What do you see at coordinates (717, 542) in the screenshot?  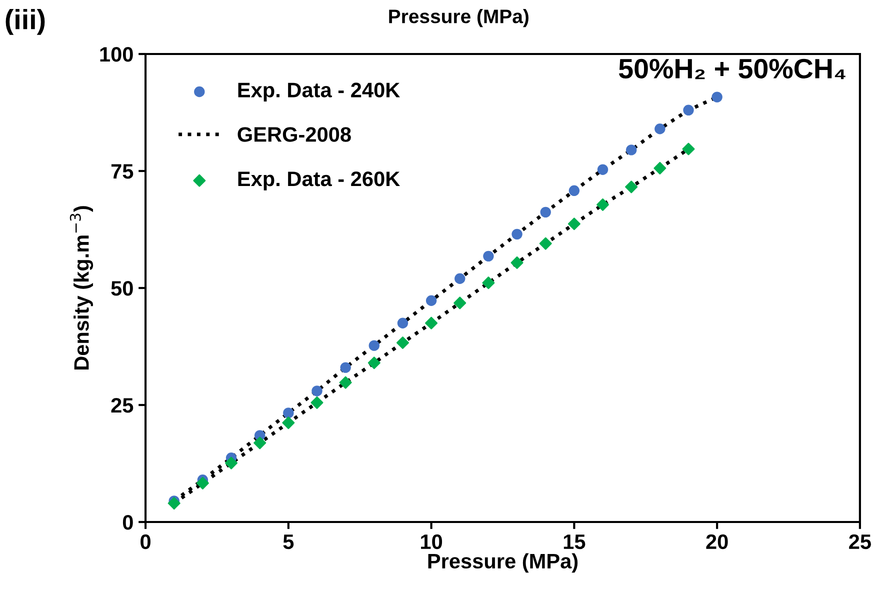 I see `x-tick-label: 20` at bounding box center [717, 542].